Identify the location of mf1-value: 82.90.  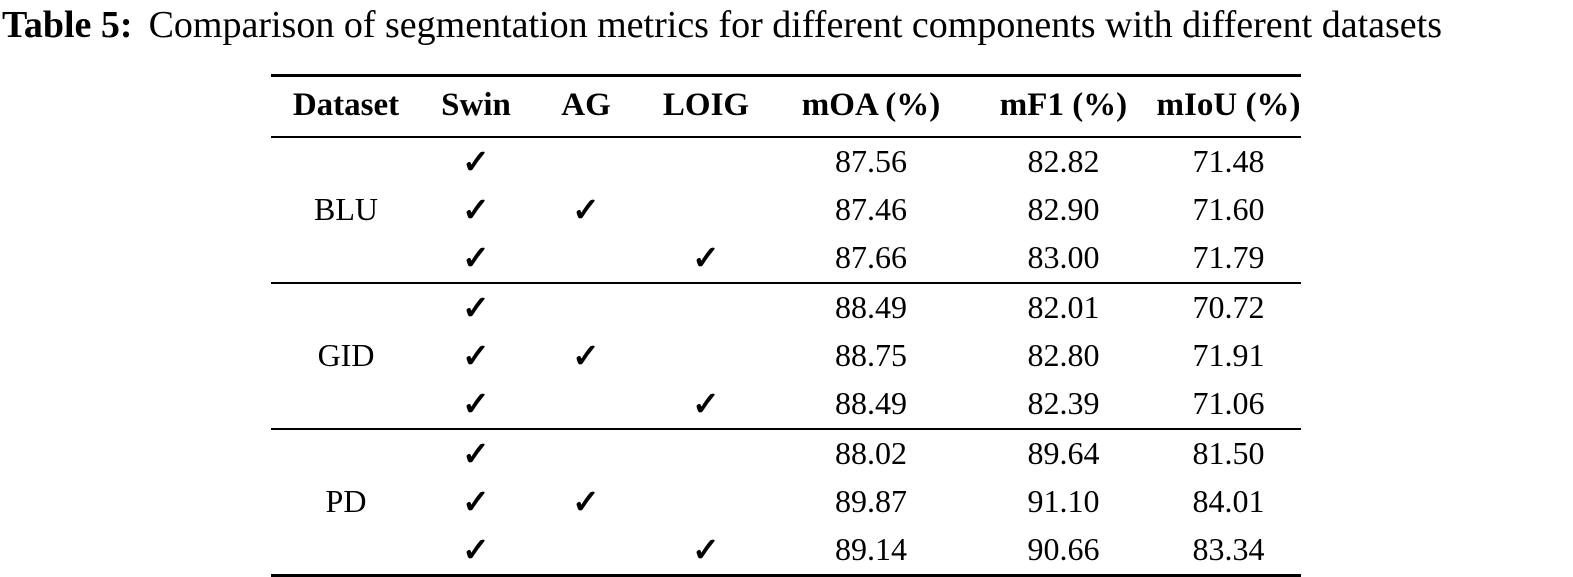
(1063, 209).